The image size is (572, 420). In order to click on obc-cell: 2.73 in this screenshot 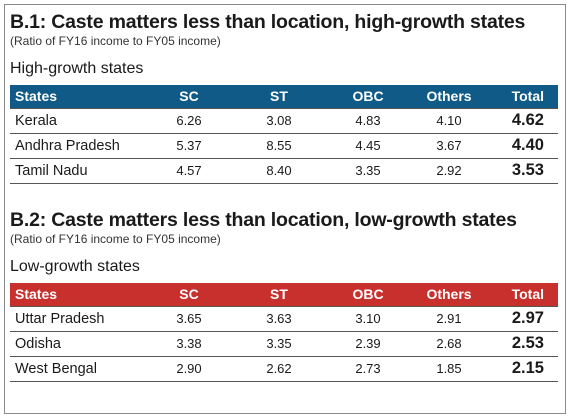, I will do `click(368, 368)`.